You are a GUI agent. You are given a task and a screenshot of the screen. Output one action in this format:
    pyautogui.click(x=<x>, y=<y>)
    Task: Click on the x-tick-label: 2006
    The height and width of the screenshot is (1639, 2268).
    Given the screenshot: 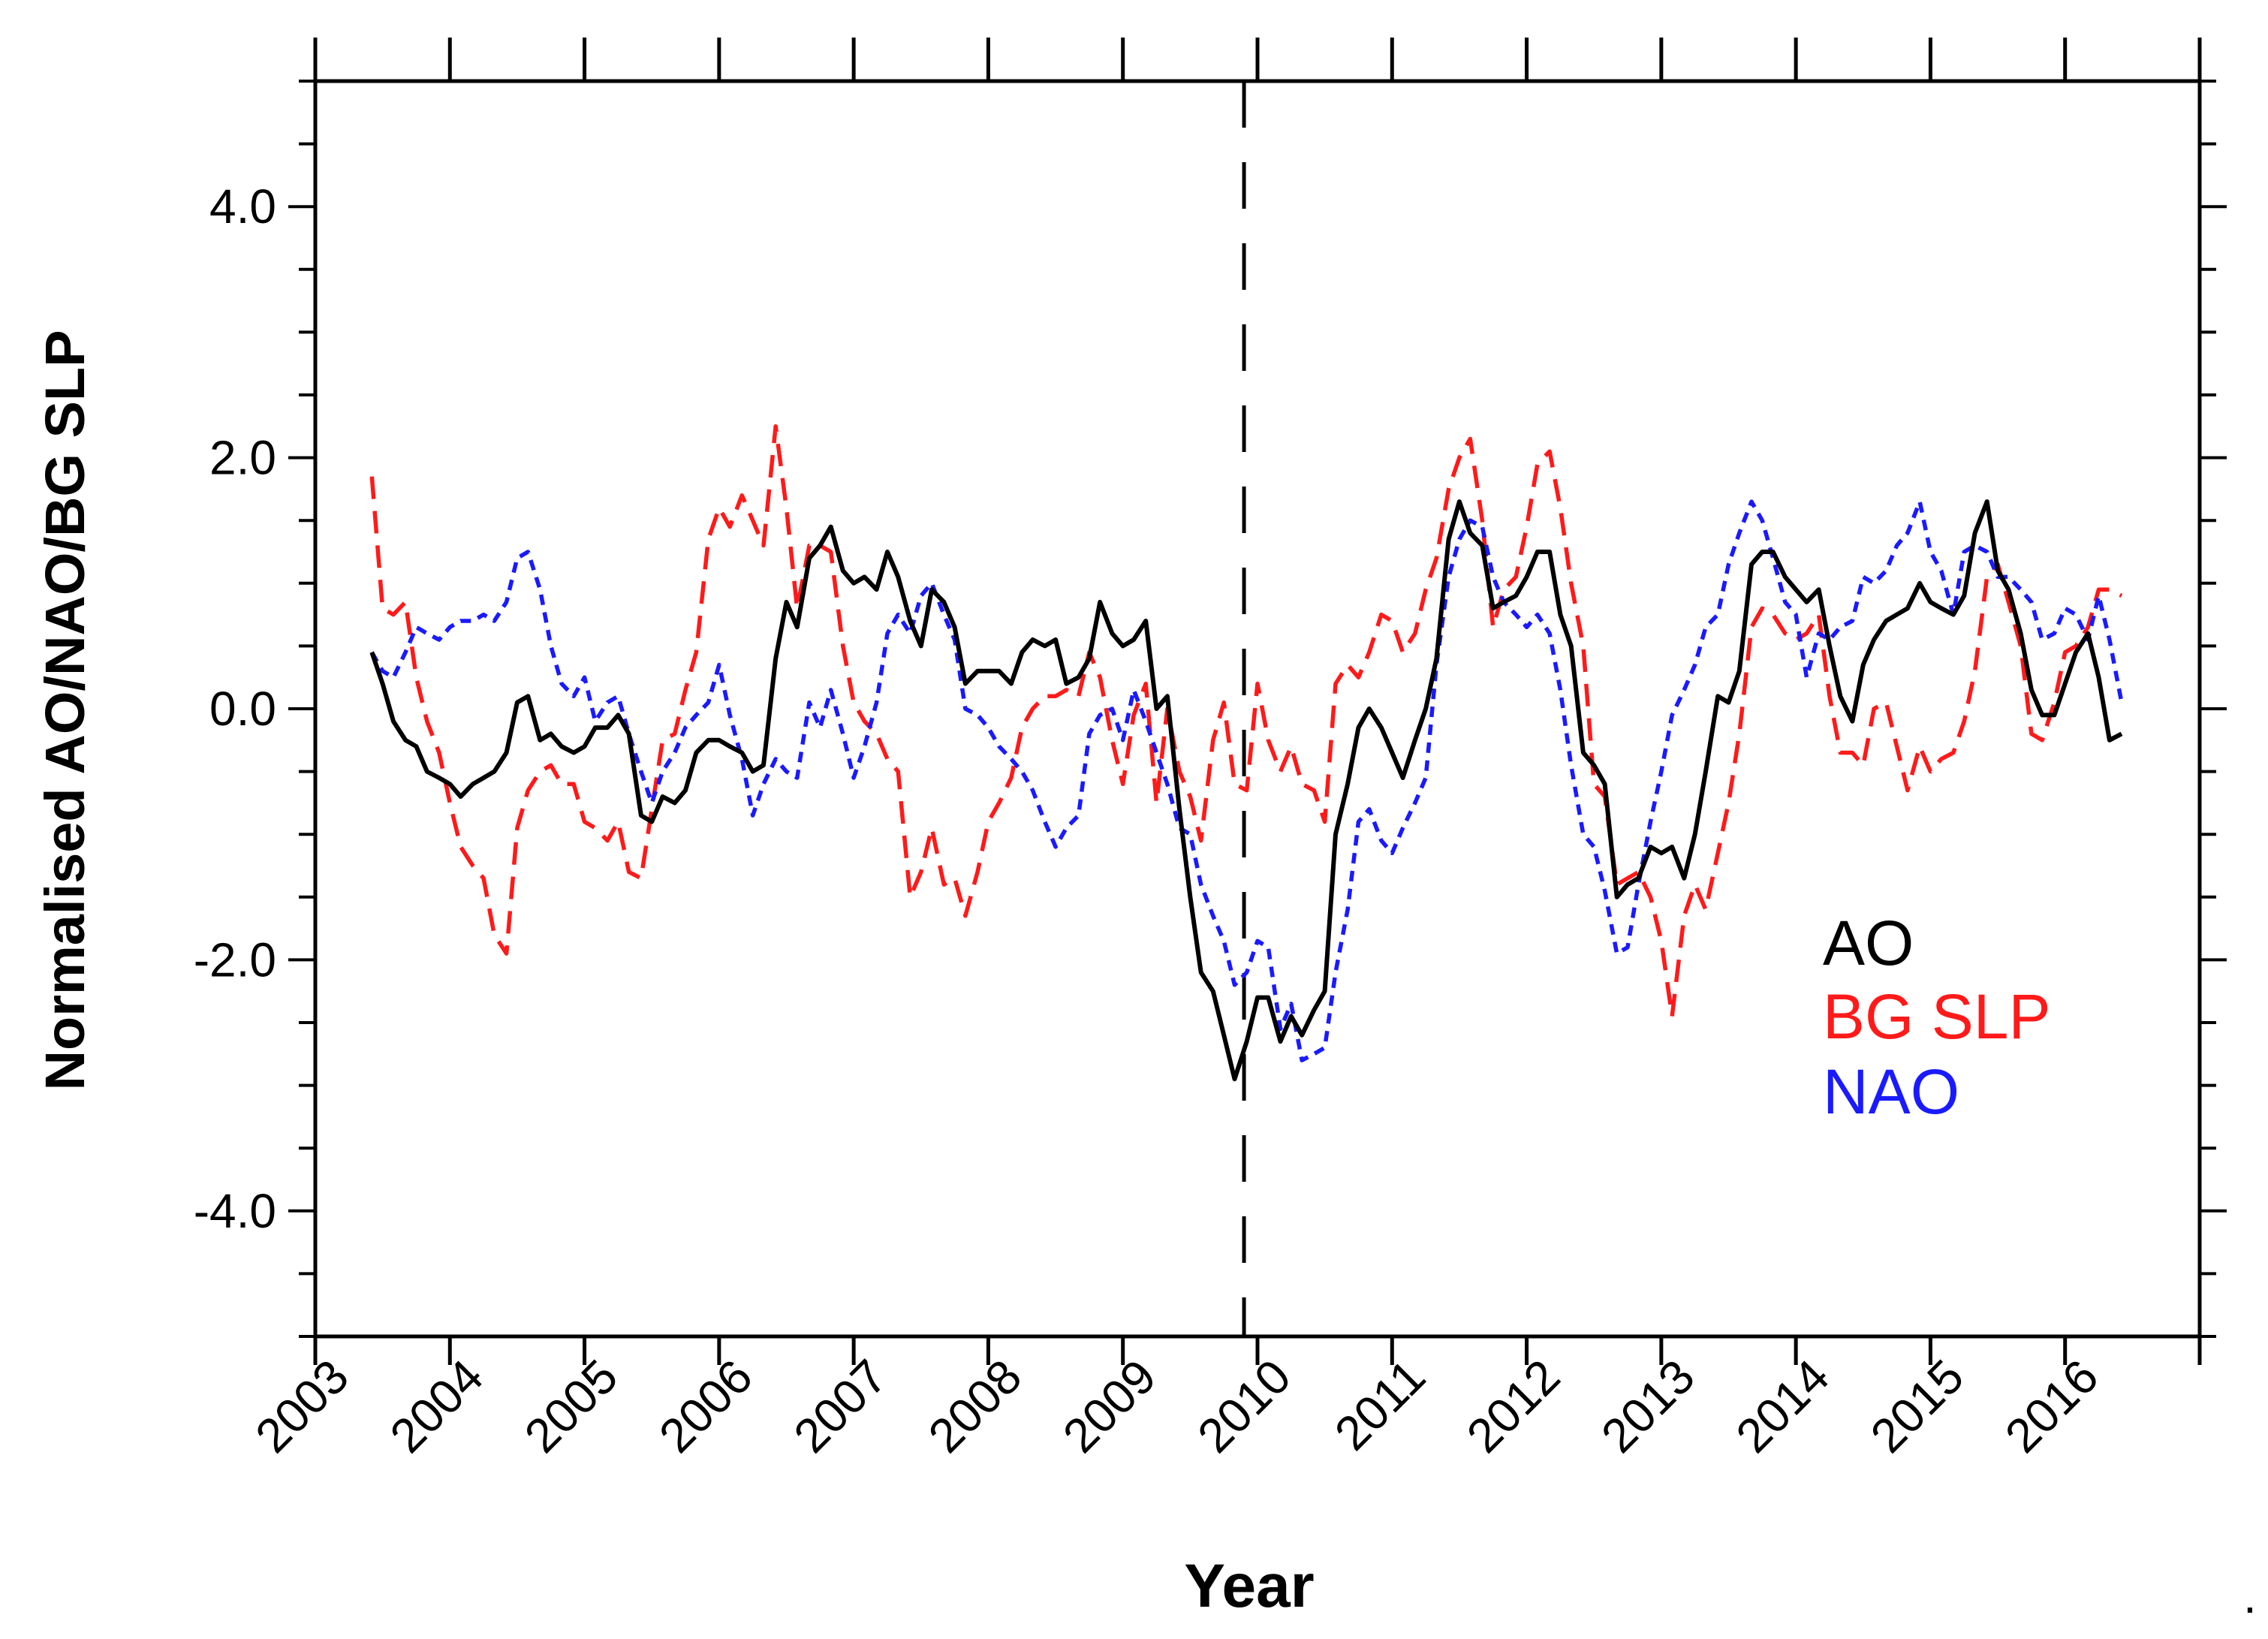 What is the action you would take?
    pyautogui.click(x=706, y=1406)
    